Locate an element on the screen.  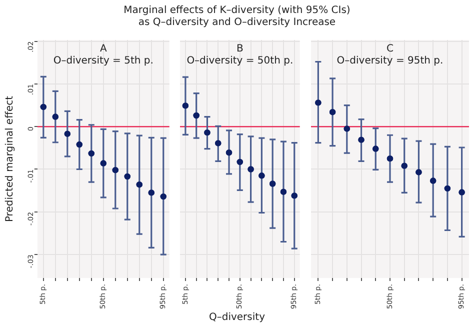
text: C O–diversity = 95th p. is located at coordinates (390, 55).